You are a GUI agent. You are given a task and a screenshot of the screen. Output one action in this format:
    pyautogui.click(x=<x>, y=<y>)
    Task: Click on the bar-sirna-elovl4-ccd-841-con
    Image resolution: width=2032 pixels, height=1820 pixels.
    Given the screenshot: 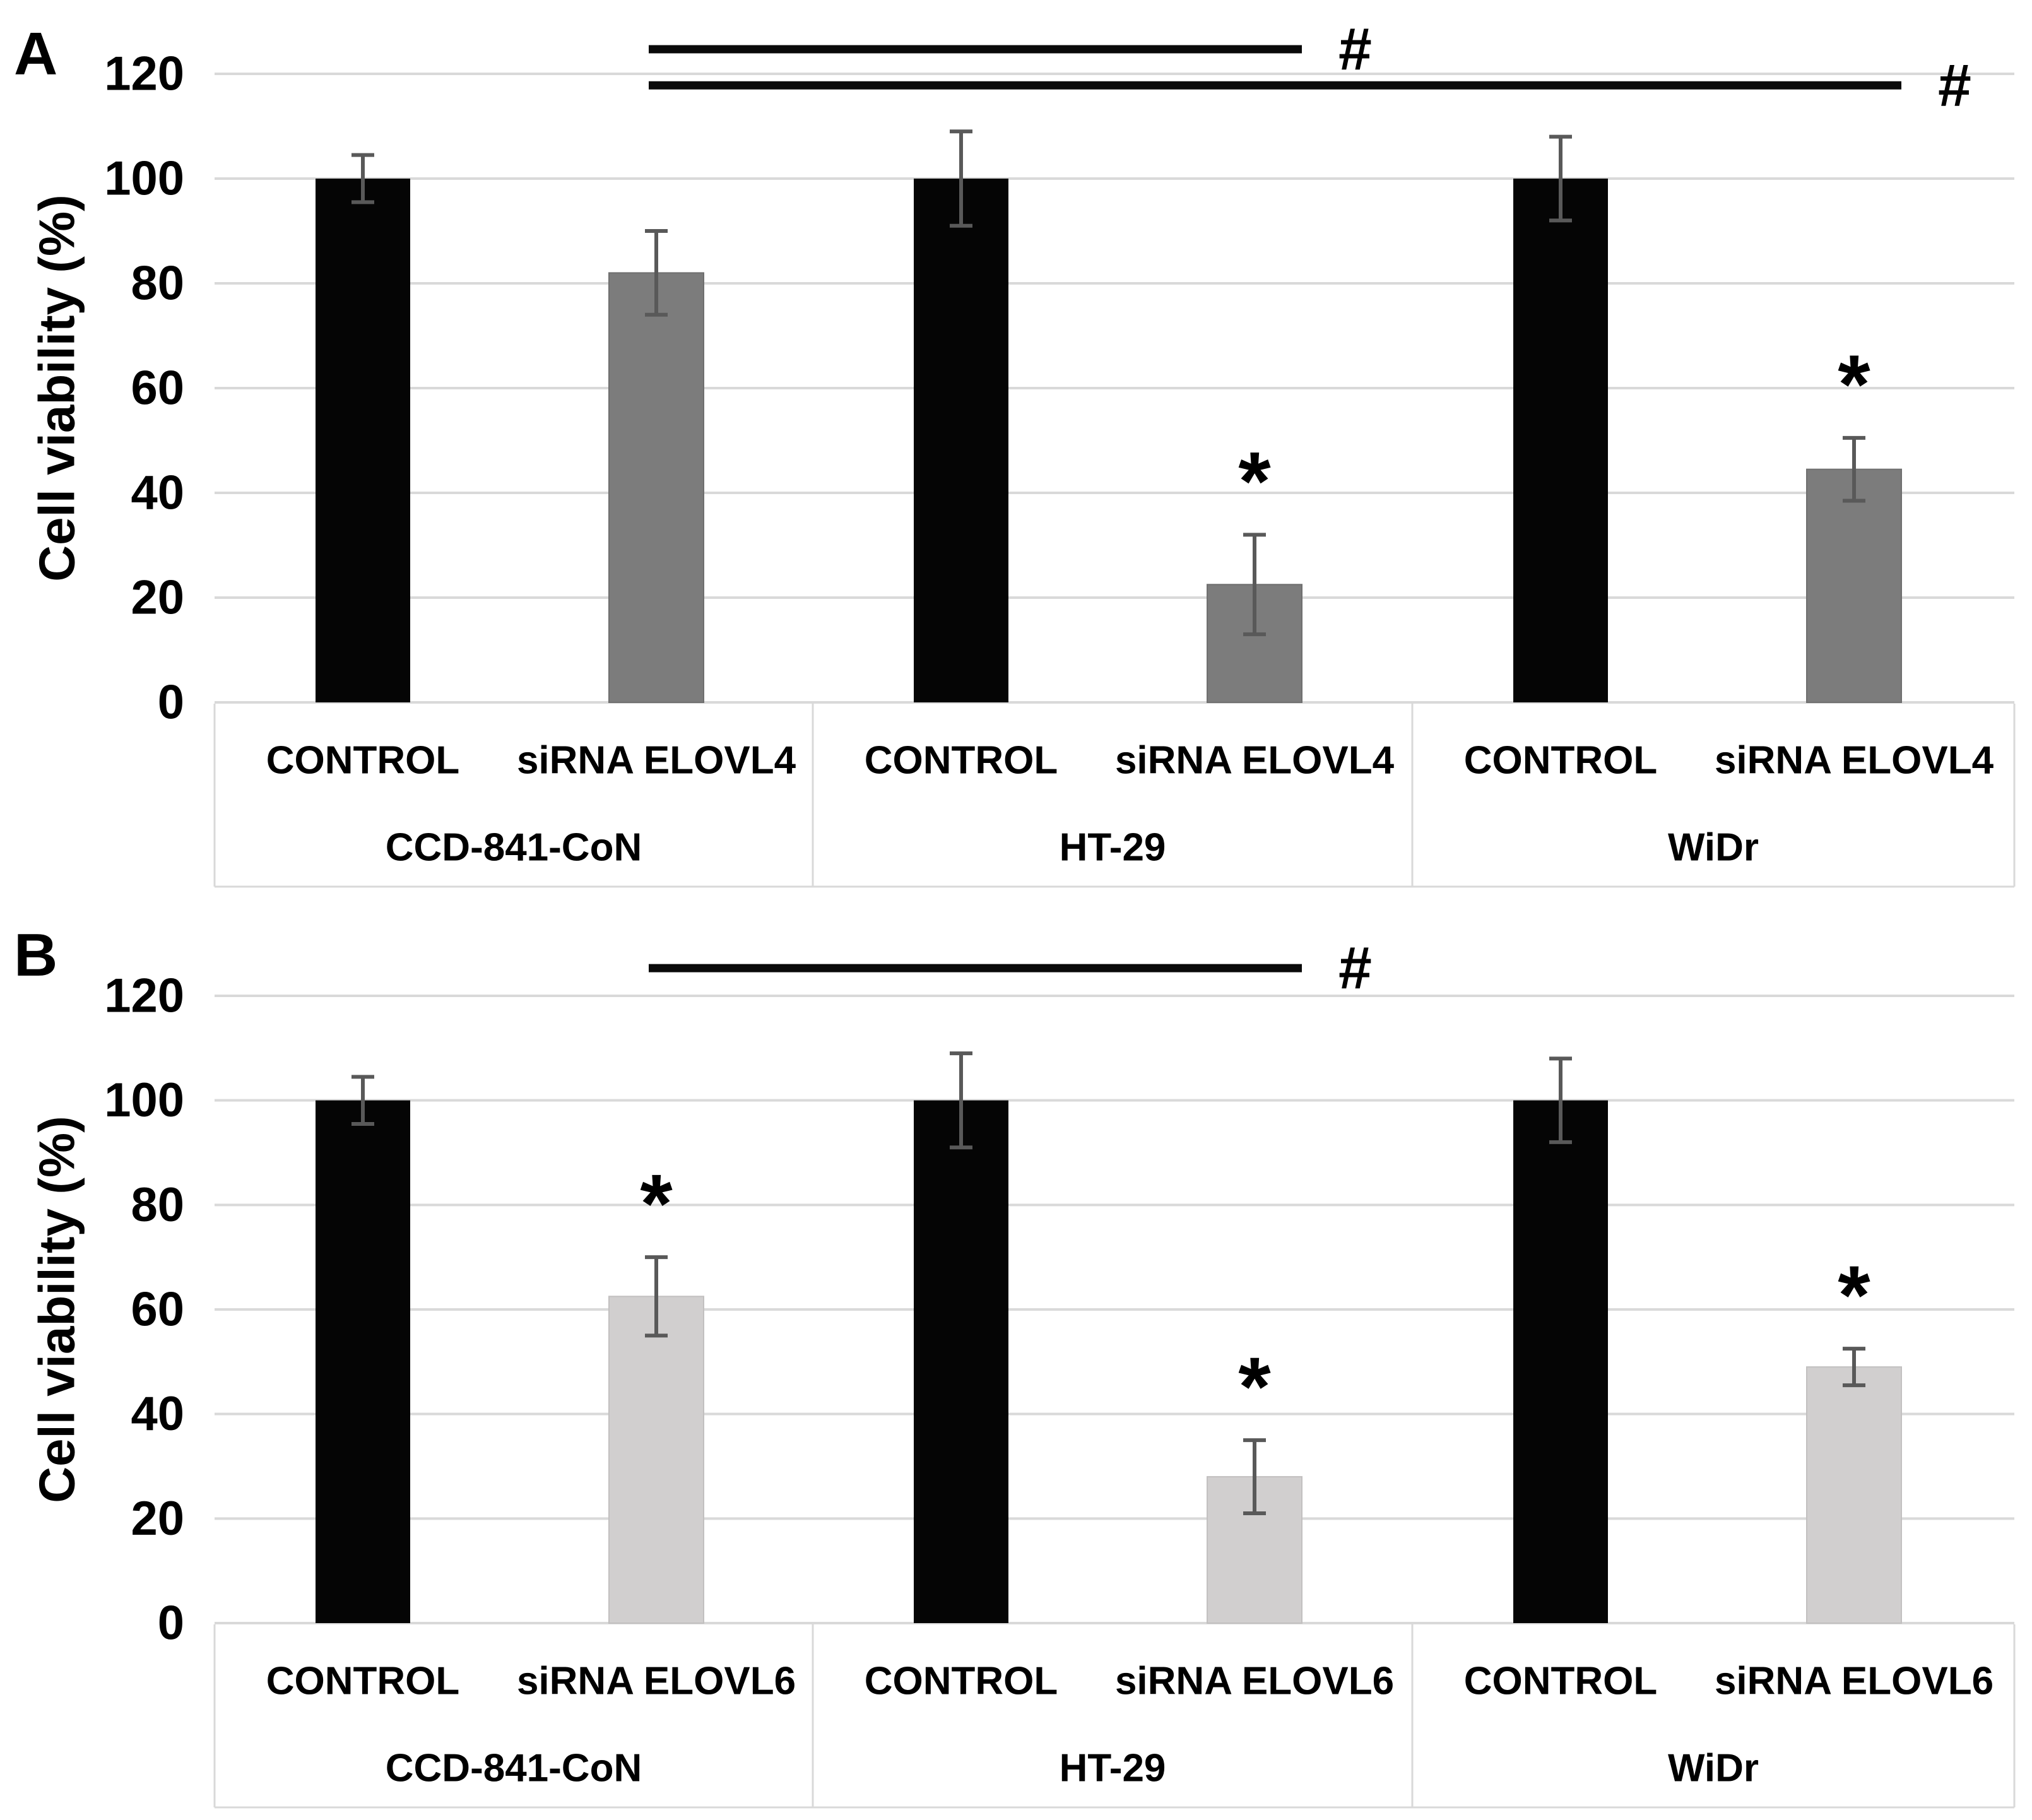 What is the action you would take?
    pyautogui.click(x=656, y=488)
    